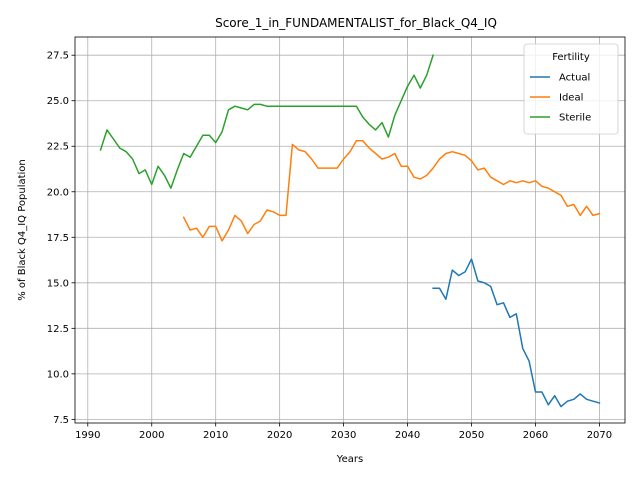 The image size is (640, 480). Describe the element at coordinates (151, 435) in the screenshot. I see `x-tick-label: 2000` at that location.